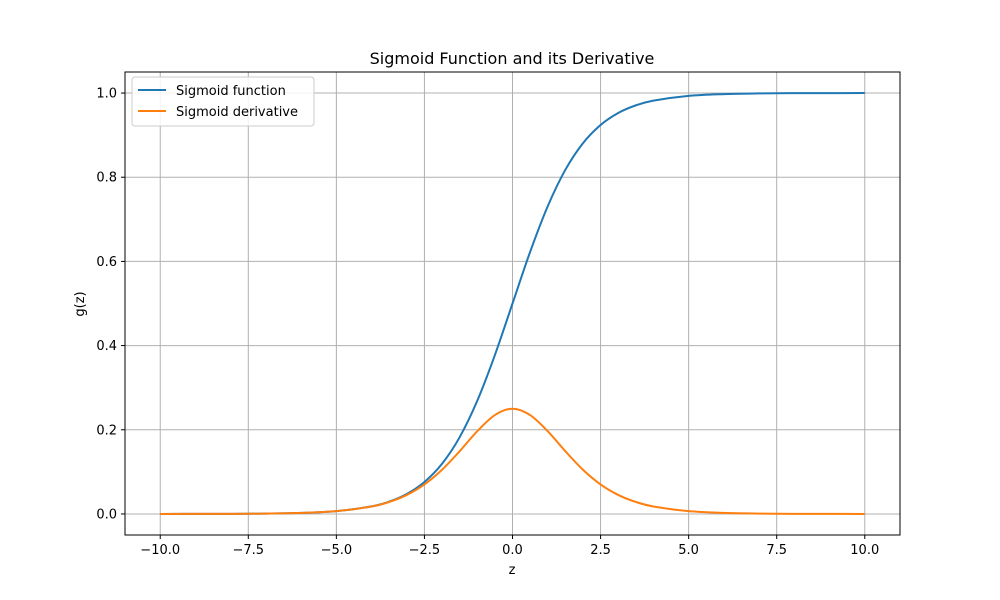 Image resolution: width=1000 pixels, height=600 pixels. Describe the element at coordinates (106, 262) in the screenshot. I see `y-tick-label: 0.6` at that location.